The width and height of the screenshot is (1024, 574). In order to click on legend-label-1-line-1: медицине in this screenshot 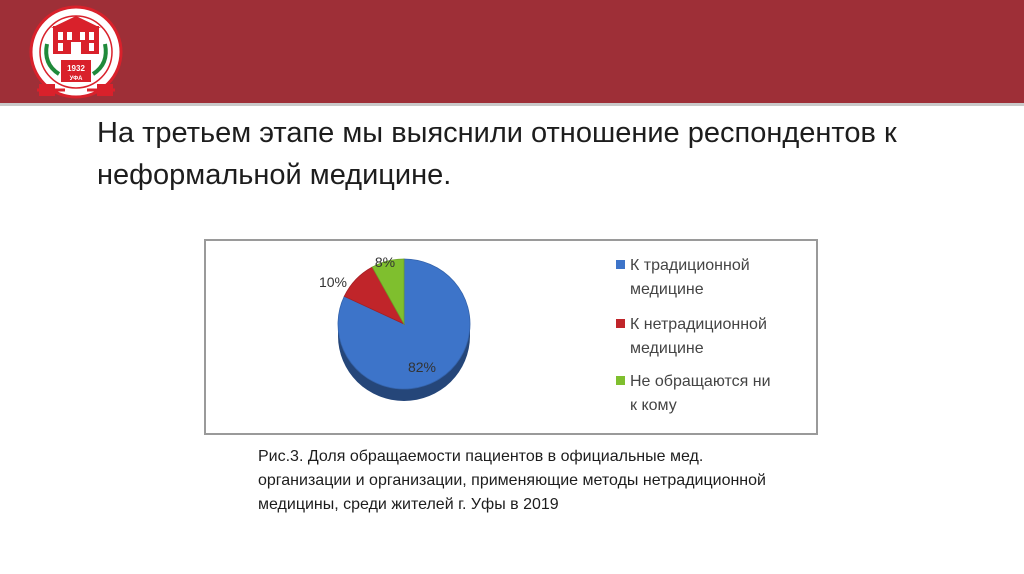, I will do `click(667, 348)`.